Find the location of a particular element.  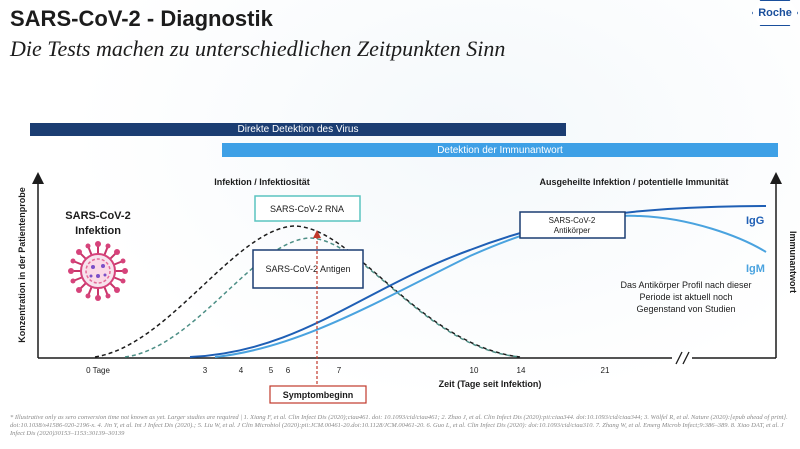

rna-label: SARS-CoV-2 RNA is located at coordinates (307, 209).